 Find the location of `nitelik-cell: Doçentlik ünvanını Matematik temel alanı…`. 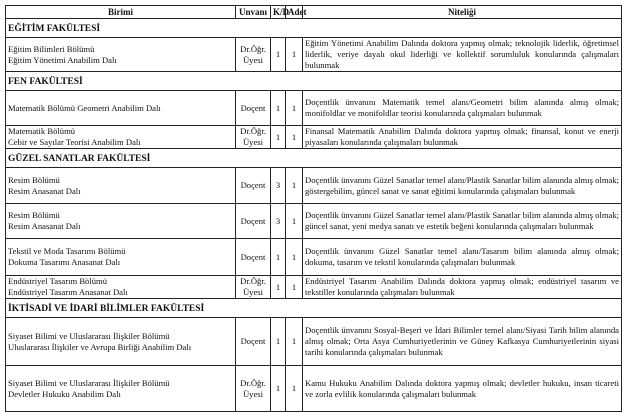

nitelik-cell: Doçentlik ünvanını Matematik temel alanı… is located at coordinates (462, 108).